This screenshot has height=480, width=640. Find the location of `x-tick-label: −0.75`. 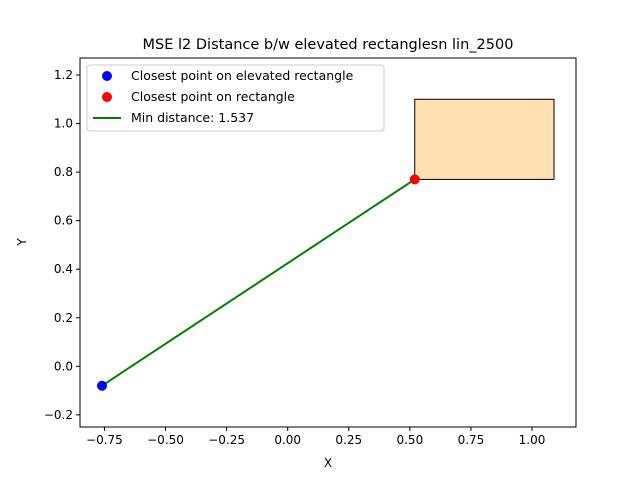

x-tick-label: −0.75 is located at coordinates (104, 440).